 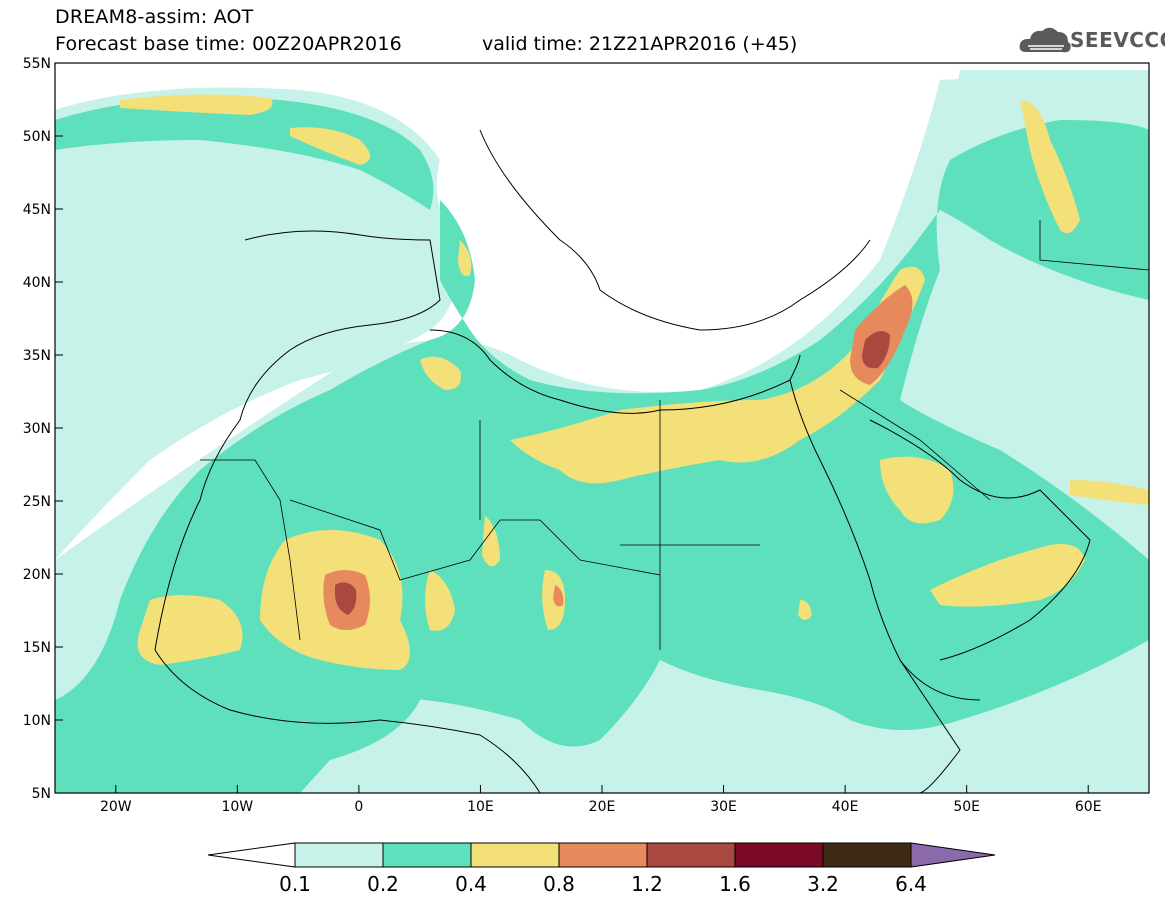 What do you see at coordinates (612, 473) in the screenshot?
I see `aot-field-extreme` at bounding box center [612, 473].